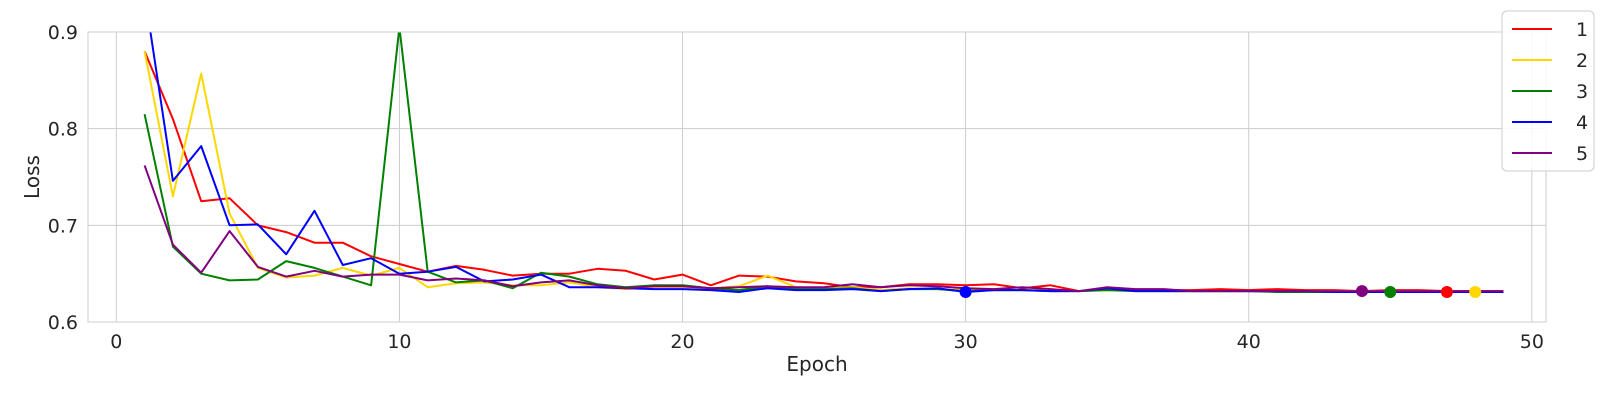 The image size is (1600, 400). Describe the element at coordinates (63, 33) in the screenshot. I see `y-tick-label: 0.9` at that location.